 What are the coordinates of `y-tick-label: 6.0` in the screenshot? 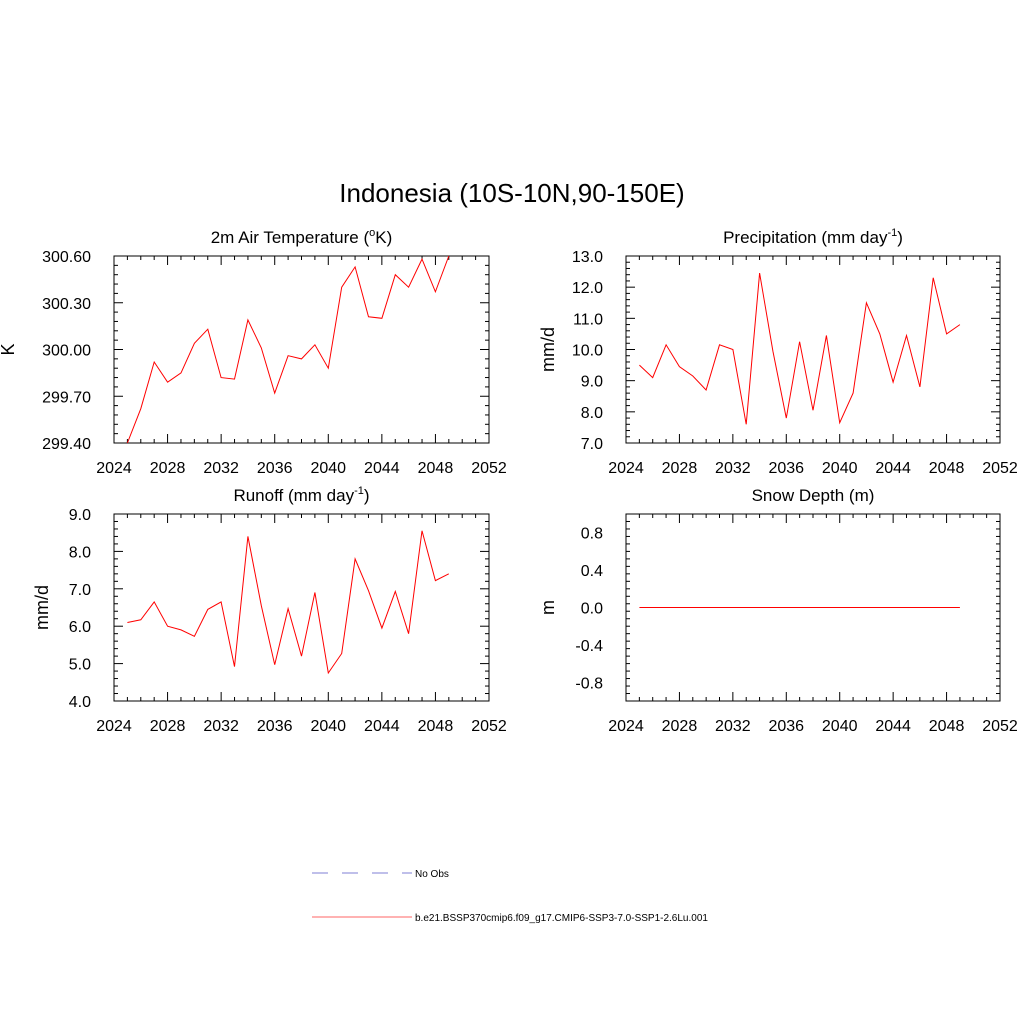 It's located at (80, 627).